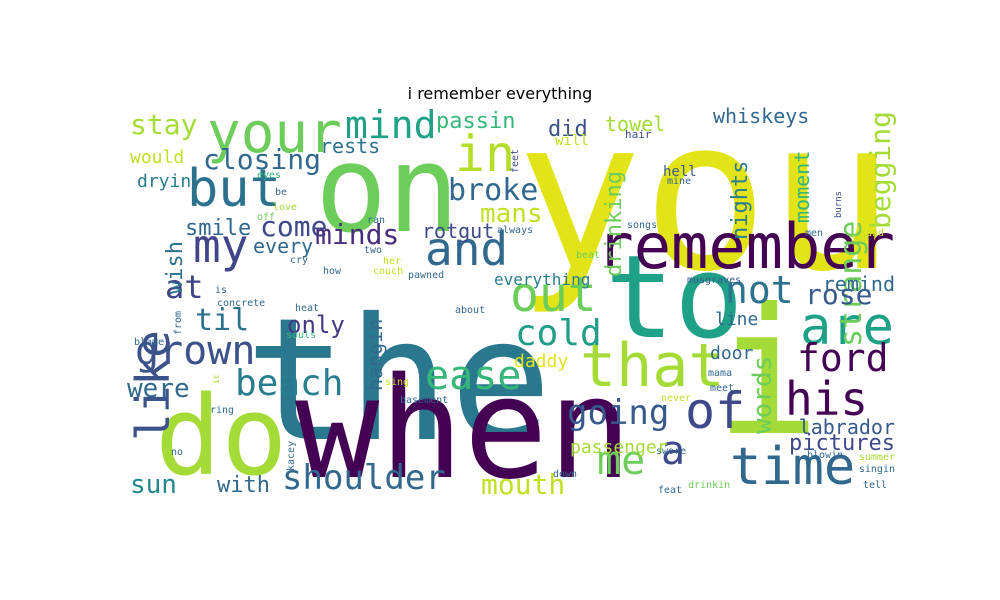 The width and height of the screenshot is (1000, 600). Describe the element at coordinates (679, 181) in the screenshot. I see `word-mine: mine` at that location.